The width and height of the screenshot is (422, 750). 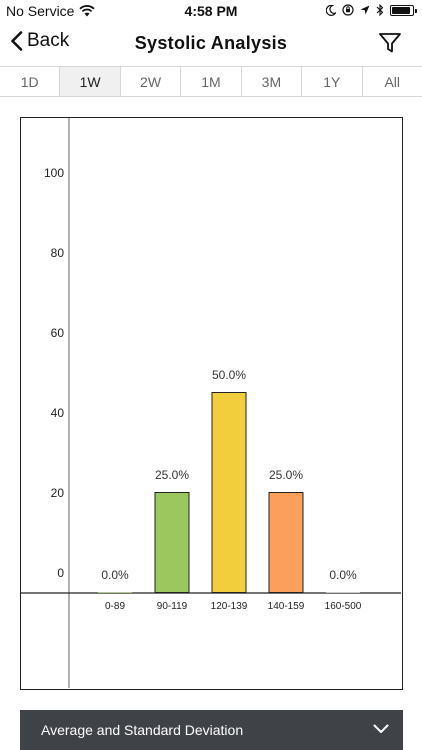 I want to click on bar-value-label: 50.0%, so click(x=229, y=375).